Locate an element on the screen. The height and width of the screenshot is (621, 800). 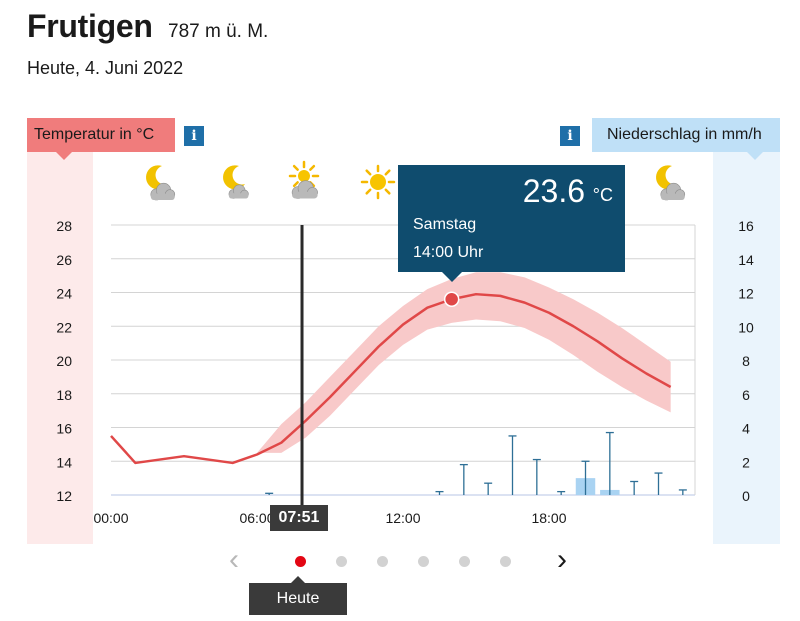
current-time-marker: 07:51 is located at coordinates (299, 518).